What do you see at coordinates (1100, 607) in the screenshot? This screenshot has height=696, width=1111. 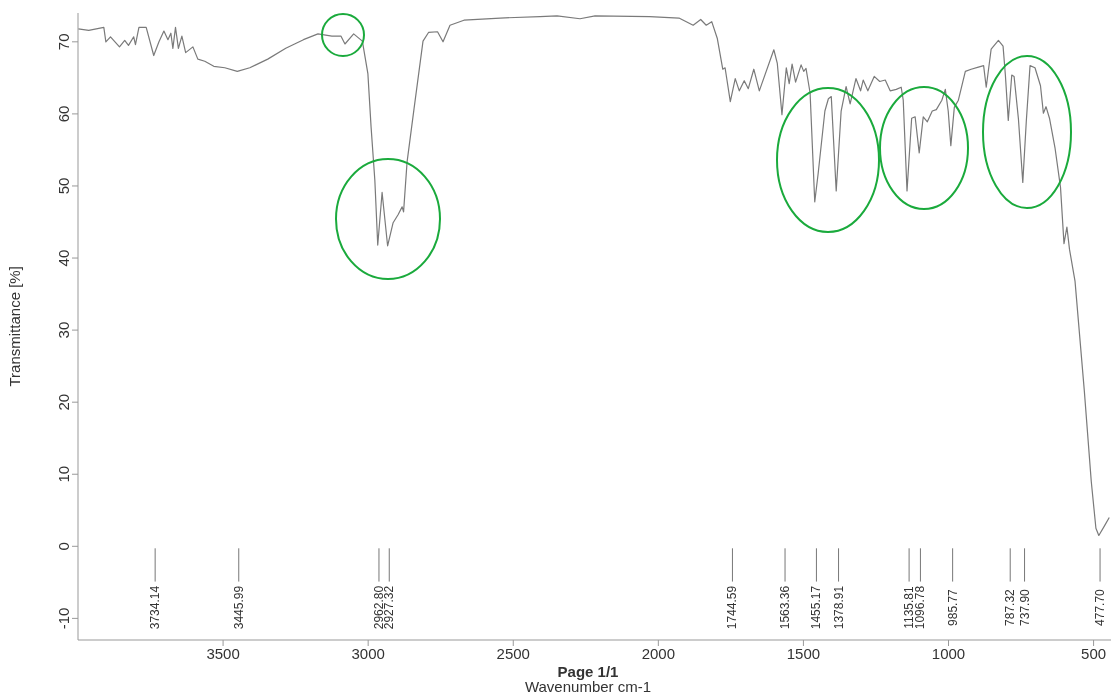 I see `annotation: 477.70` at bounding box center [1100, 607].